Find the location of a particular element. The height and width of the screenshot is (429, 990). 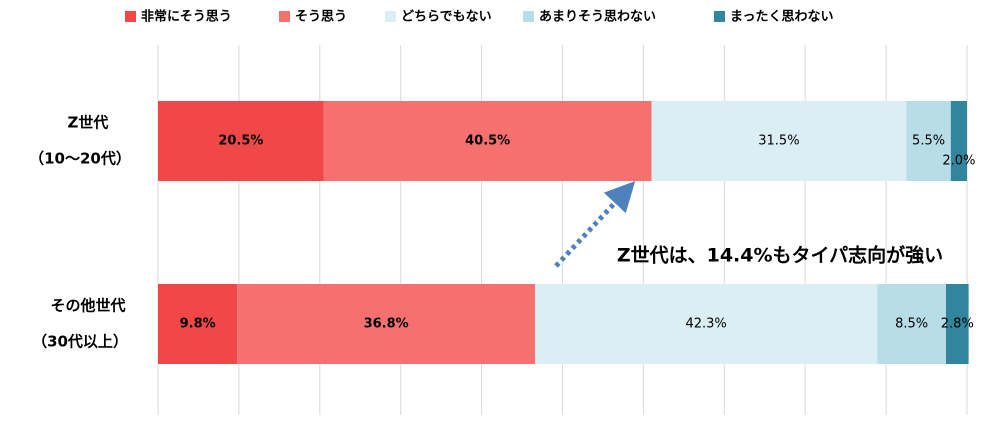

annotation-arrow is located at coordinates (595, 224).